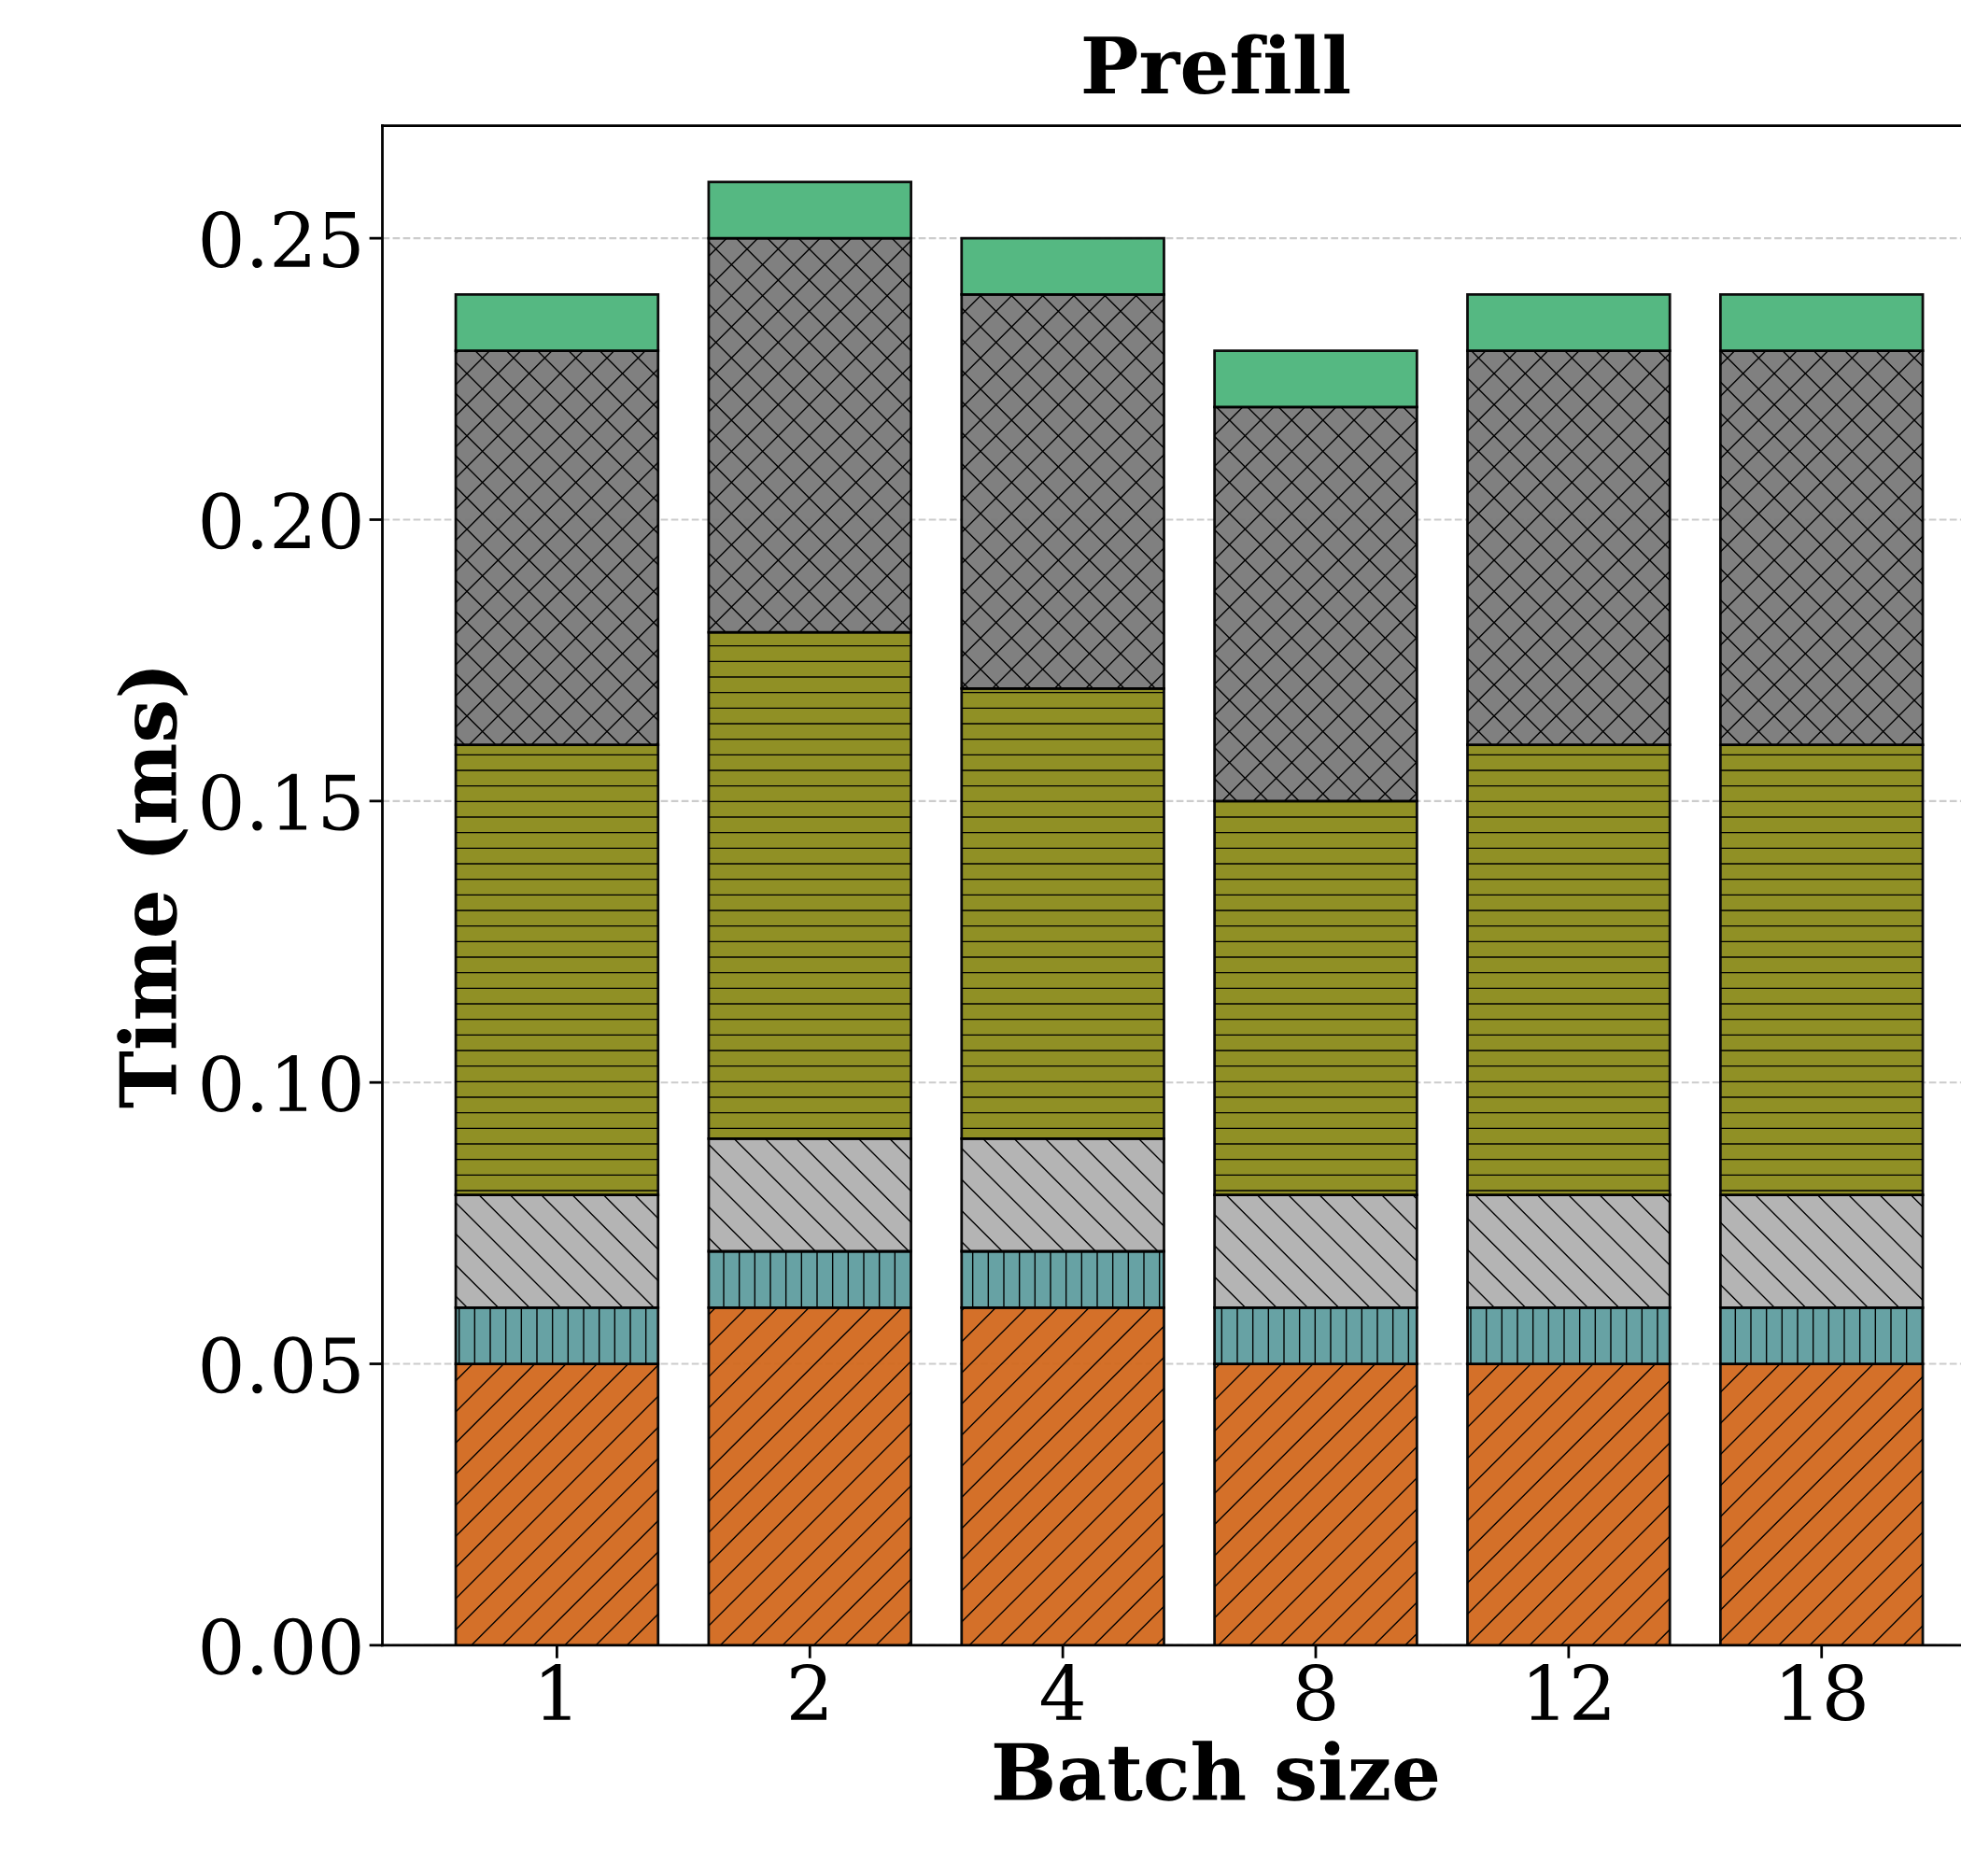  I want to click on x-tick-label: 8, so click(1315, 1692).